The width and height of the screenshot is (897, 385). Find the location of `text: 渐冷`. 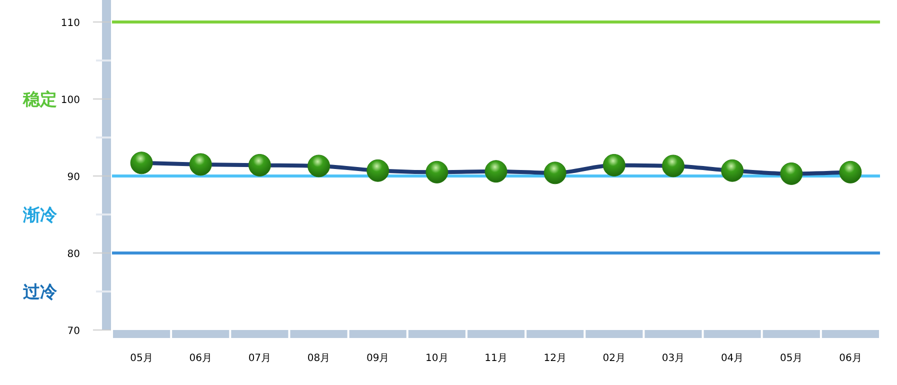

text: 渐冷 is located at coordinates (40, 216).